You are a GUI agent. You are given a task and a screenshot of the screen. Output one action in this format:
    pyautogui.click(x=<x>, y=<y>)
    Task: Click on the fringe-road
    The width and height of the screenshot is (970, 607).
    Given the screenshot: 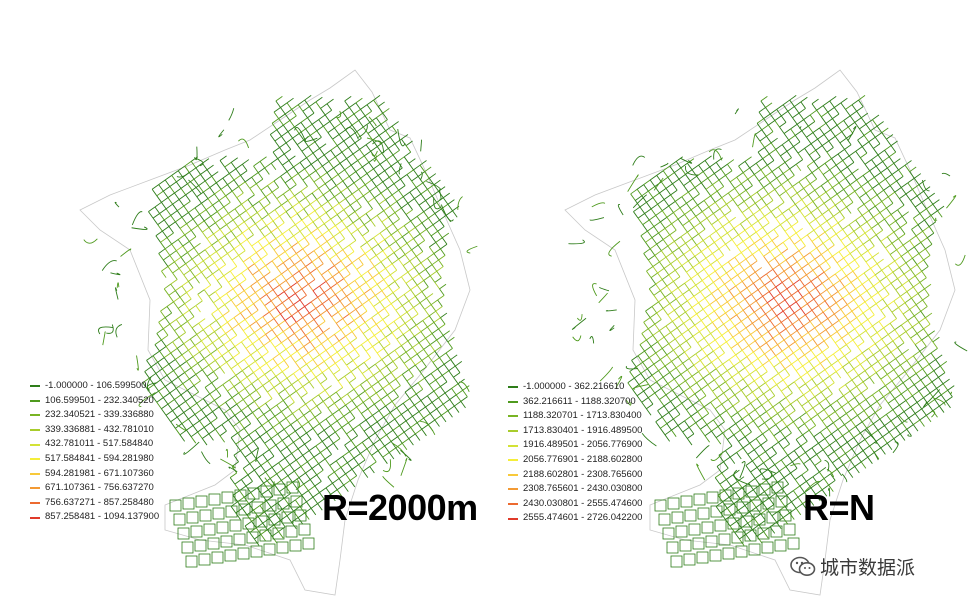 What is the action you would take?
    pyautogui.click(x=117, y=293)
    